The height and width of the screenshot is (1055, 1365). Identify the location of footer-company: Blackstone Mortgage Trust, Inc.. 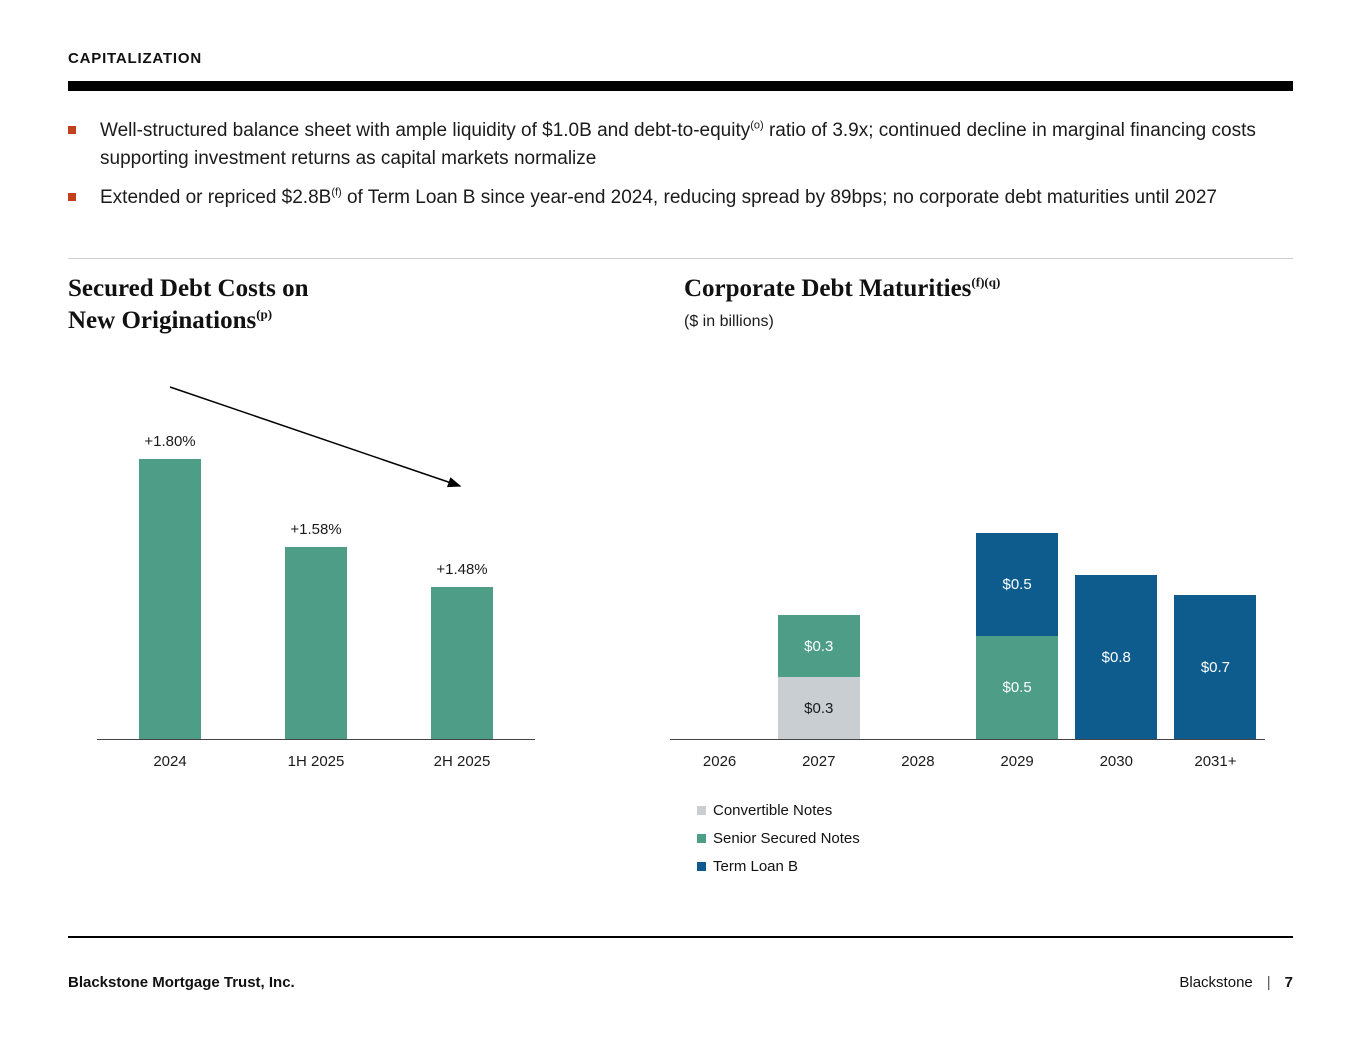
(181, 982).